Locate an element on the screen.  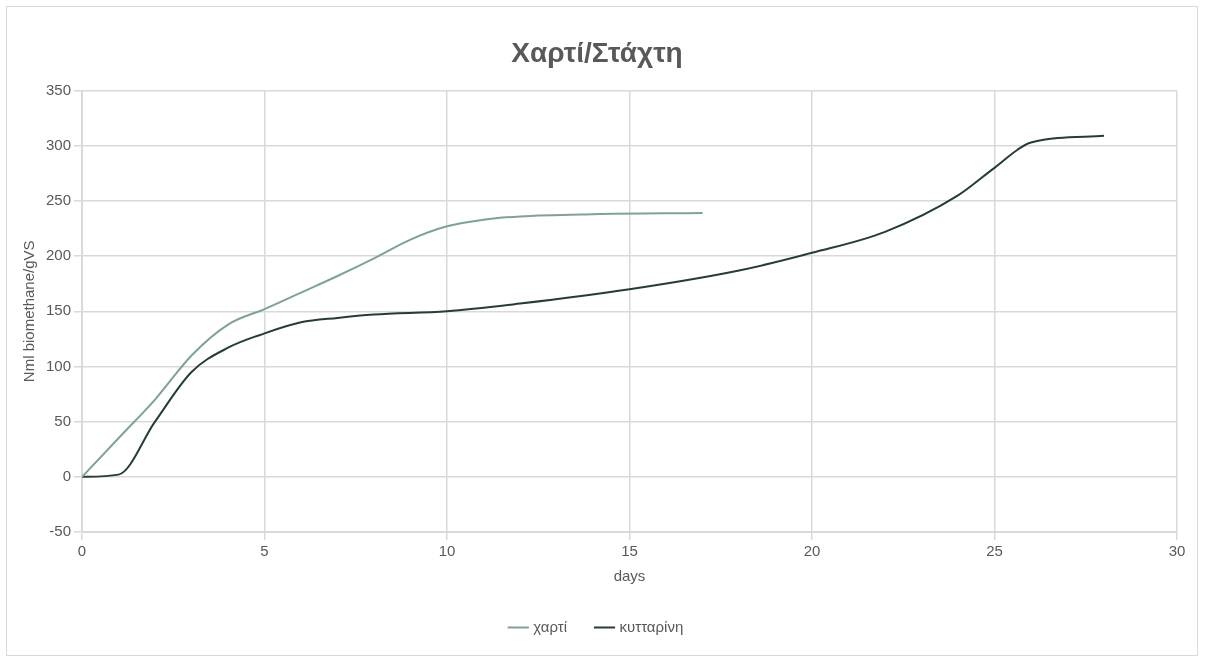
x-tick-label: 0 is located at coordinates (82, 551).